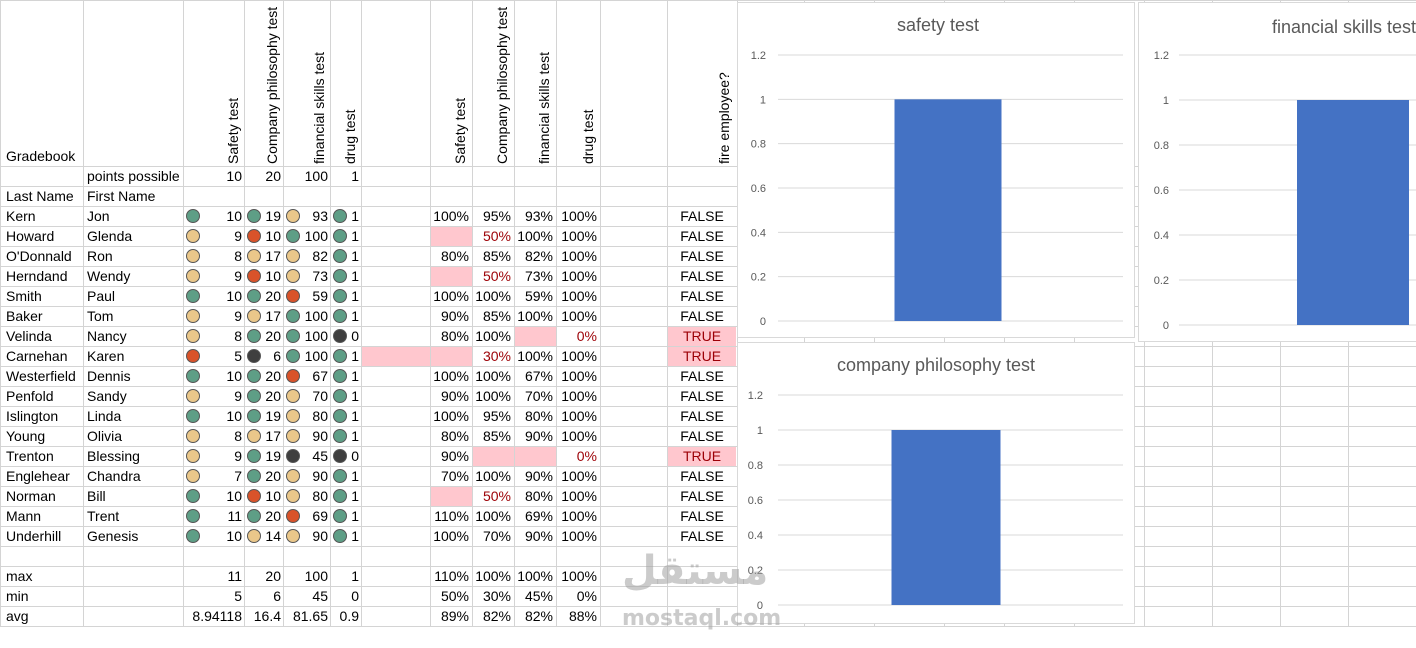  Describe the element at coordinates (316, 576) in the screenshot. I see `summary-value: 100` at that location.